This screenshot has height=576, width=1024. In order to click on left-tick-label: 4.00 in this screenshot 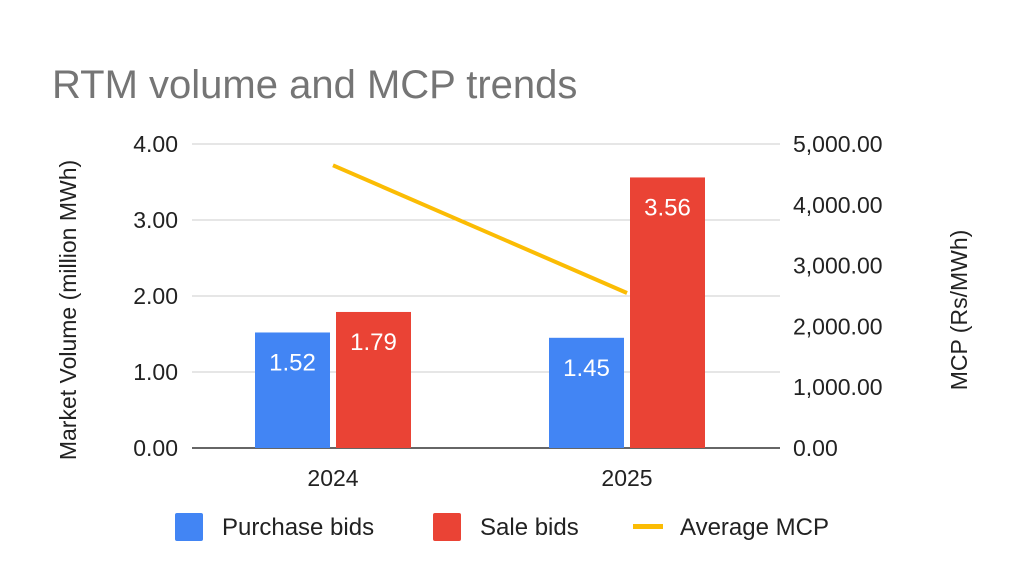, I will do `click(155, 144)`.